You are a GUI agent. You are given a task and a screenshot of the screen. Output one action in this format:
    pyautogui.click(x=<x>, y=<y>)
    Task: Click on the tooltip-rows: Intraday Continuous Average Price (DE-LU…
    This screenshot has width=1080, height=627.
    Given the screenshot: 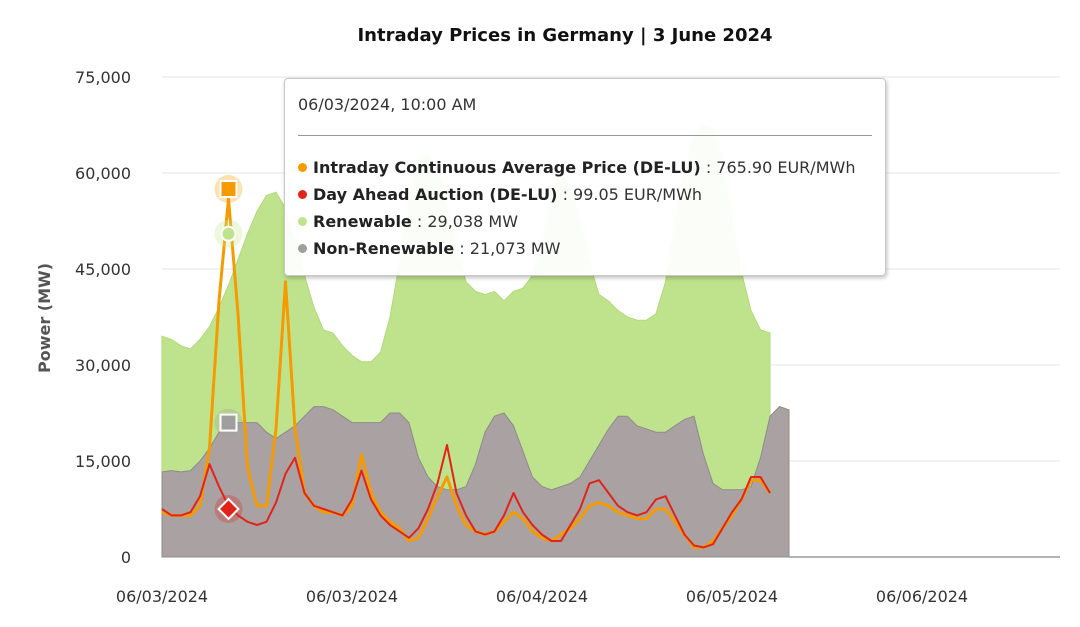 What is the action you would take?
    pyautogui.click(x=576, y=212)
    